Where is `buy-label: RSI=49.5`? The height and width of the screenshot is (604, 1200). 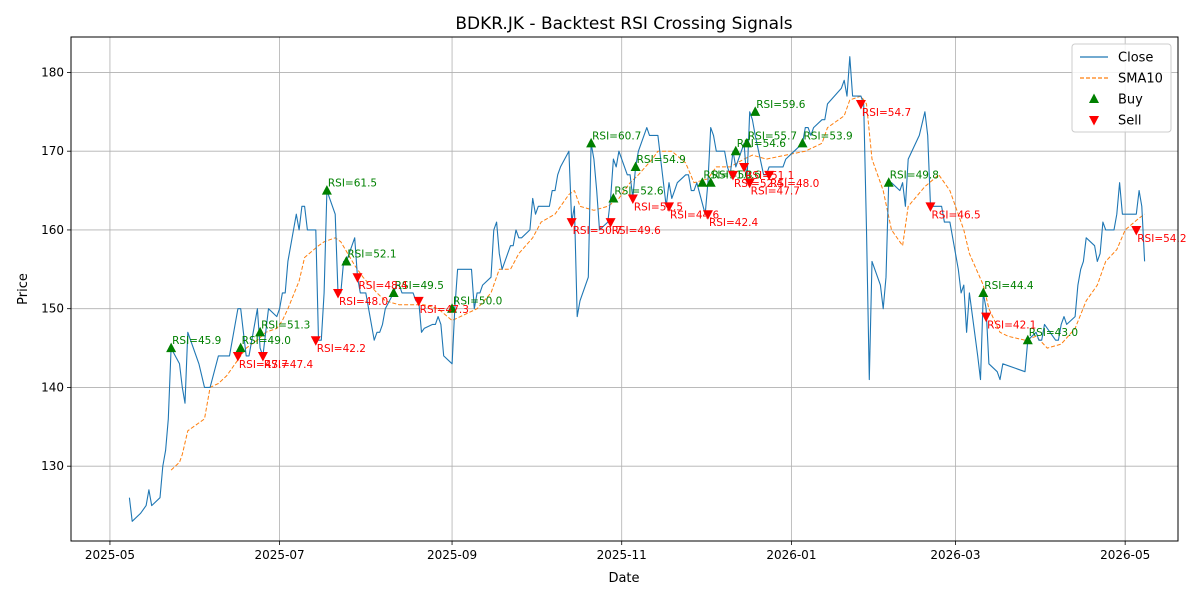 buy-label: RSI=49.5 is located at coordinates (419, 286).